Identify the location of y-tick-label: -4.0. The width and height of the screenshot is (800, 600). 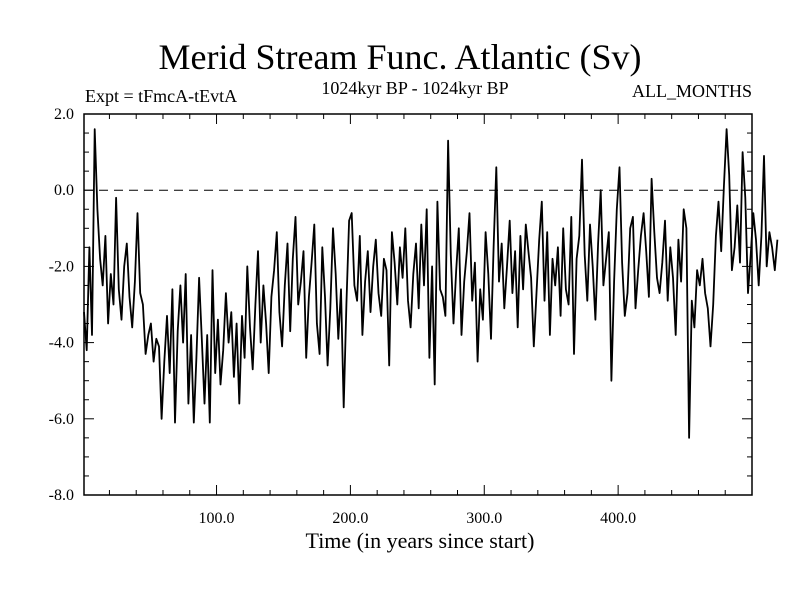
(61, 343).